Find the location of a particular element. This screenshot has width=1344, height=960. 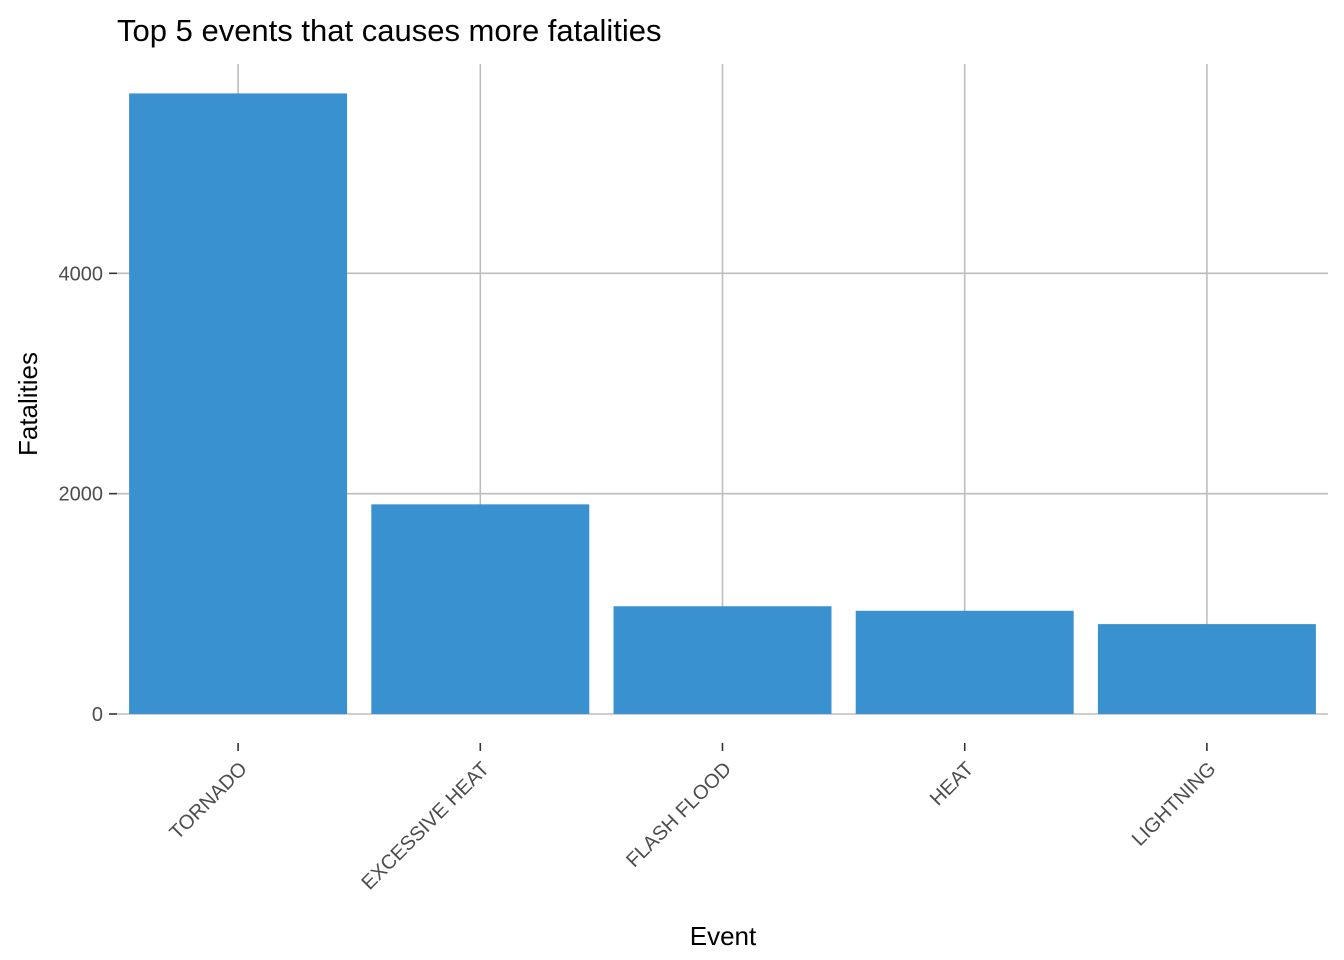

x-tick-label: LIGHTNING is located at coordinates (1174, 804).